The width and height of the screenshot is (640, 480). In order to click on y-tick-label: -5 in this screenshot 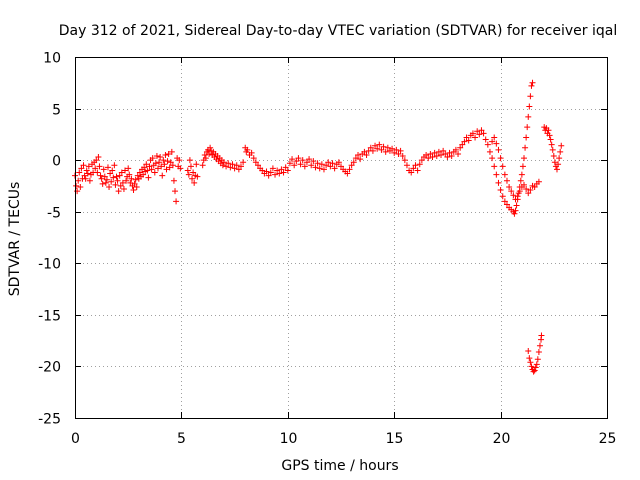, I will do `click(54, 214)`.